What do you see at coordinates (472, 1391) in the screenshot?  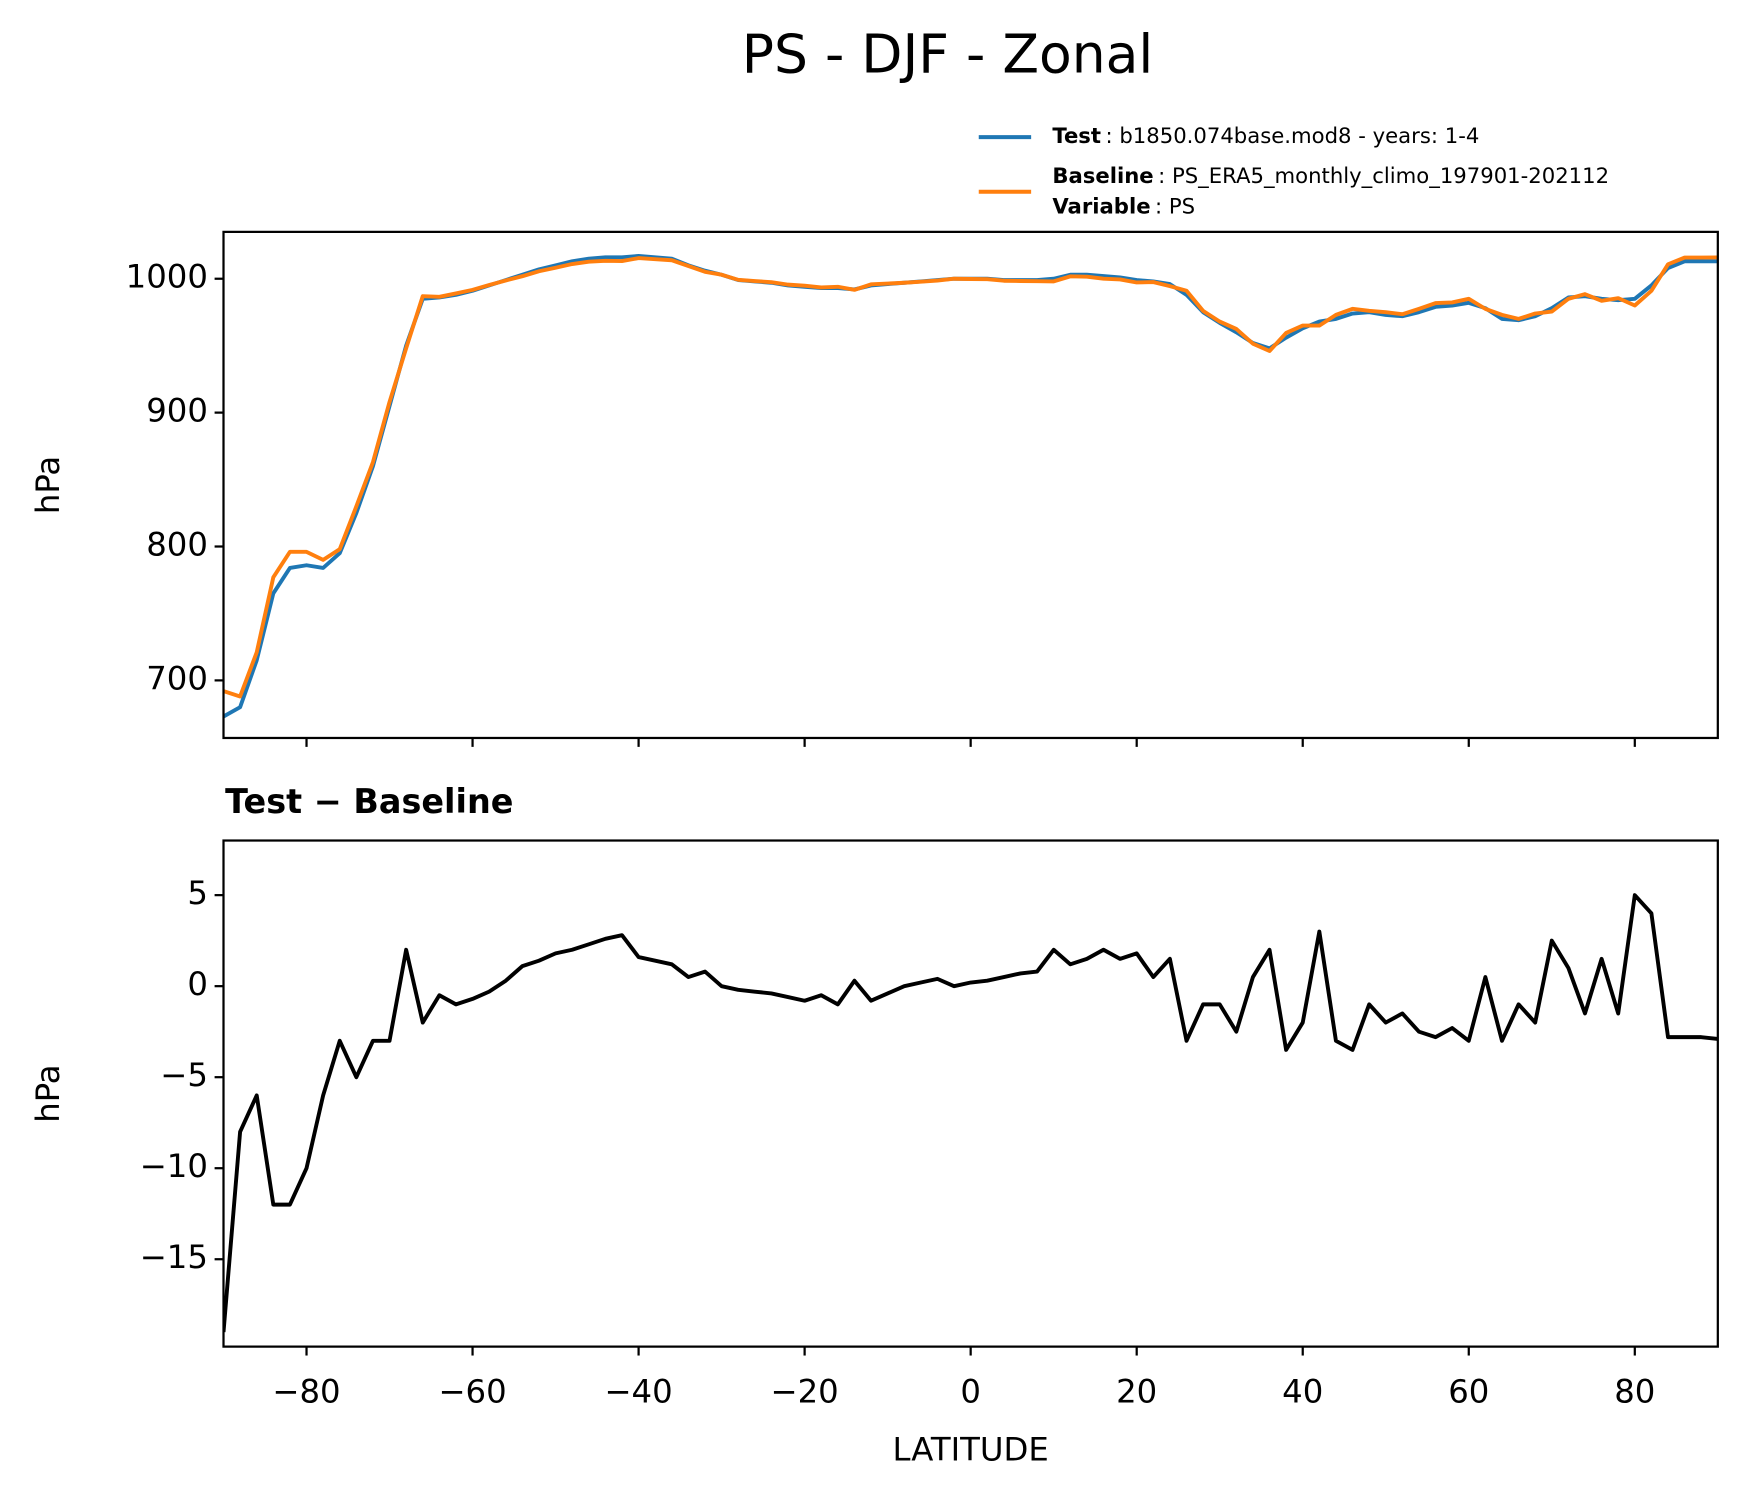 I see `x-tick-label: −60` at bounding box center [472, 1391].